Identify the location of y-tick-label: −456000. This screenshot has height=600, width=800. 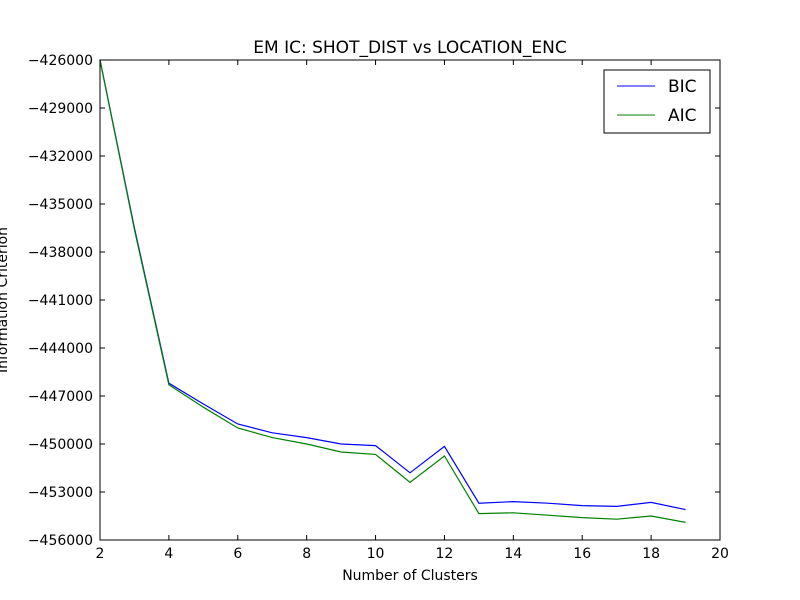
(60, 541).